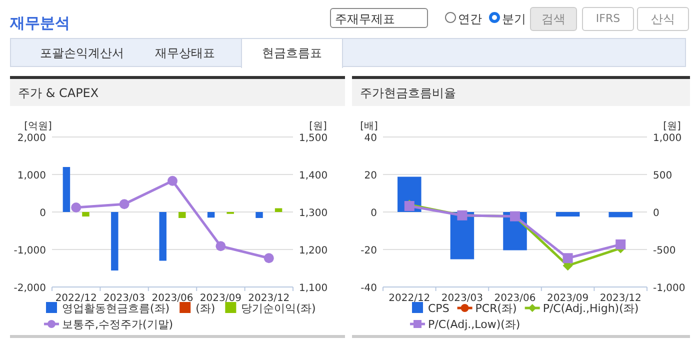  Describe the element at coordinates (313, 288) in the screenshot. I see `y2-tick-label: 1,100` at that location.